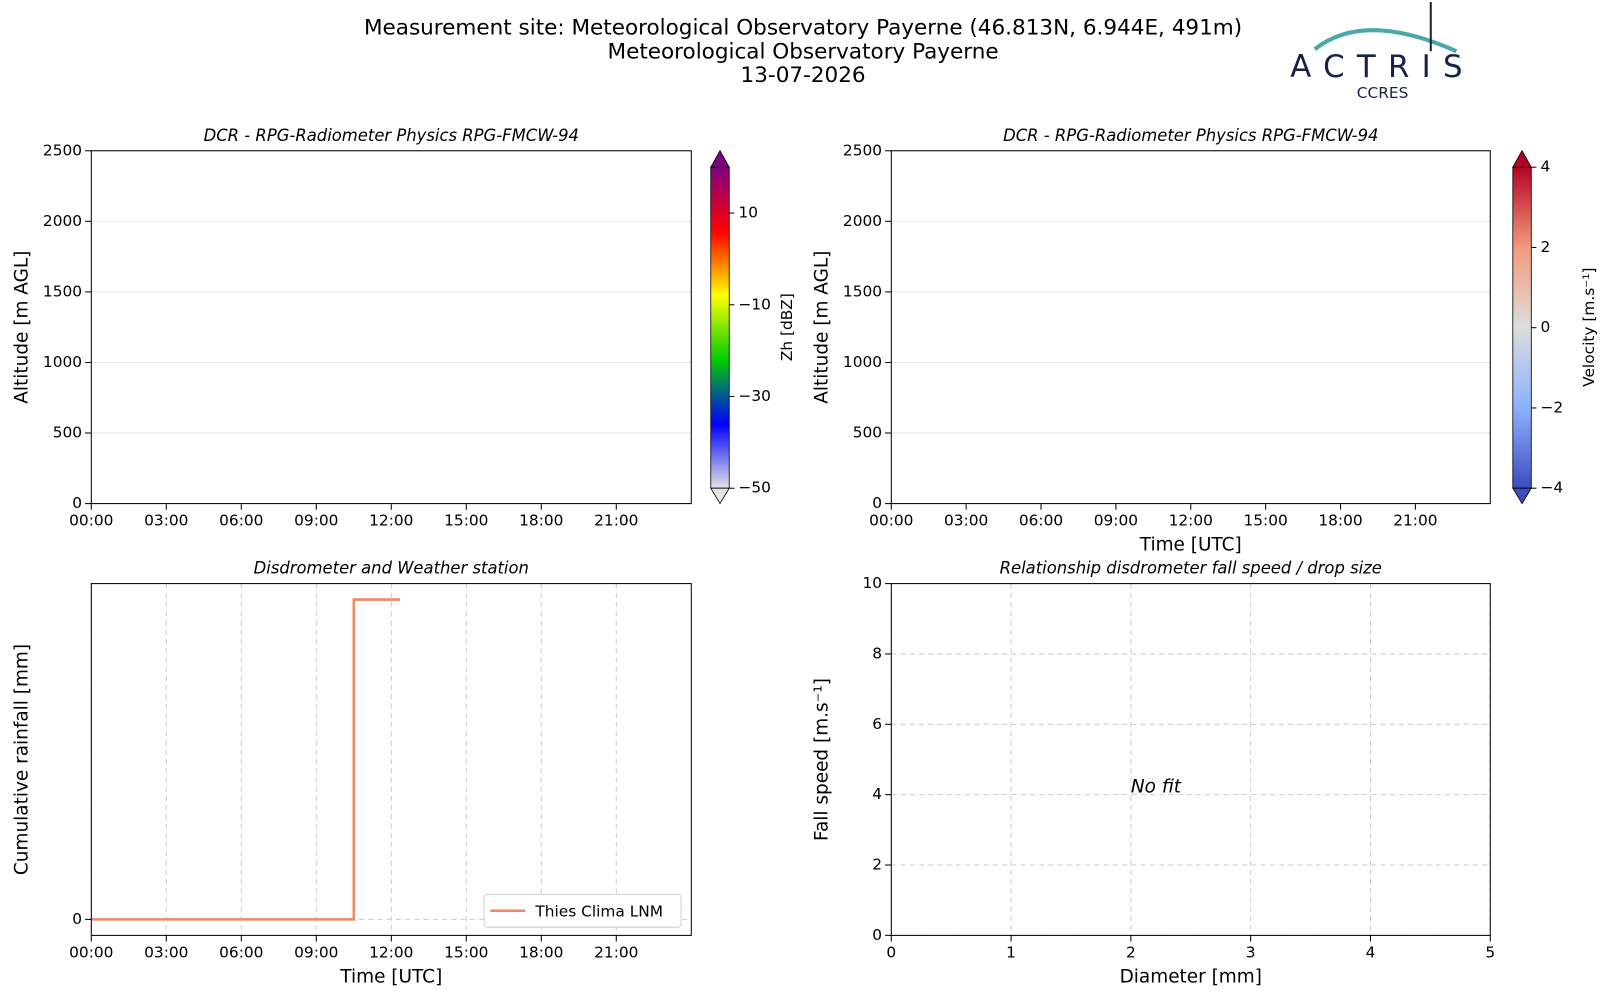 The height and width of the screenshot is (1000, 1600). I want to click on colorbar-tick-label: −4, so click(1552, 488).